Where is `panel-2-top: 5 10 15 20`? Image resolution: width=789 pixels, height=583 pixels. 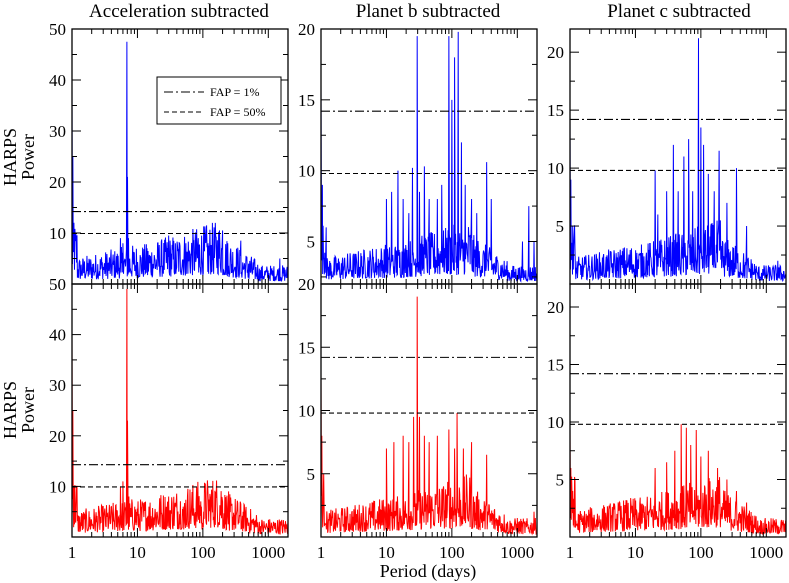
panel-2-top: 5 10 15 20 is located at coordinates (667, 156).